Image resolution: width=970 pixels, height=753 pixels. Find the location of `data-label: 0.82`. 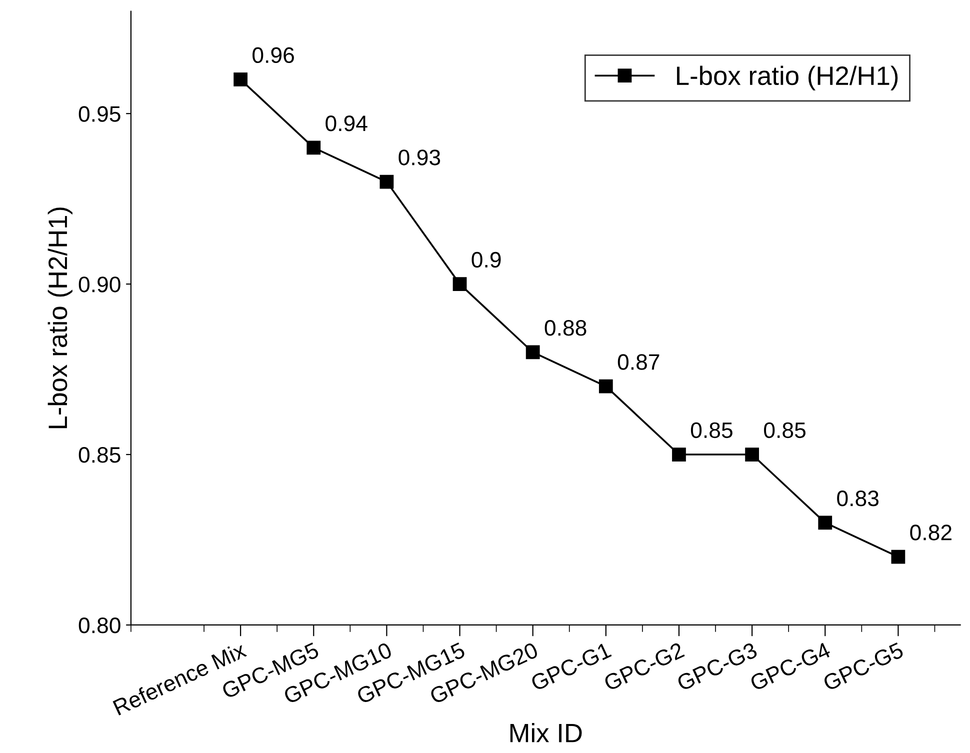

data-label: 0.82 is located at coordinates (931, 532).